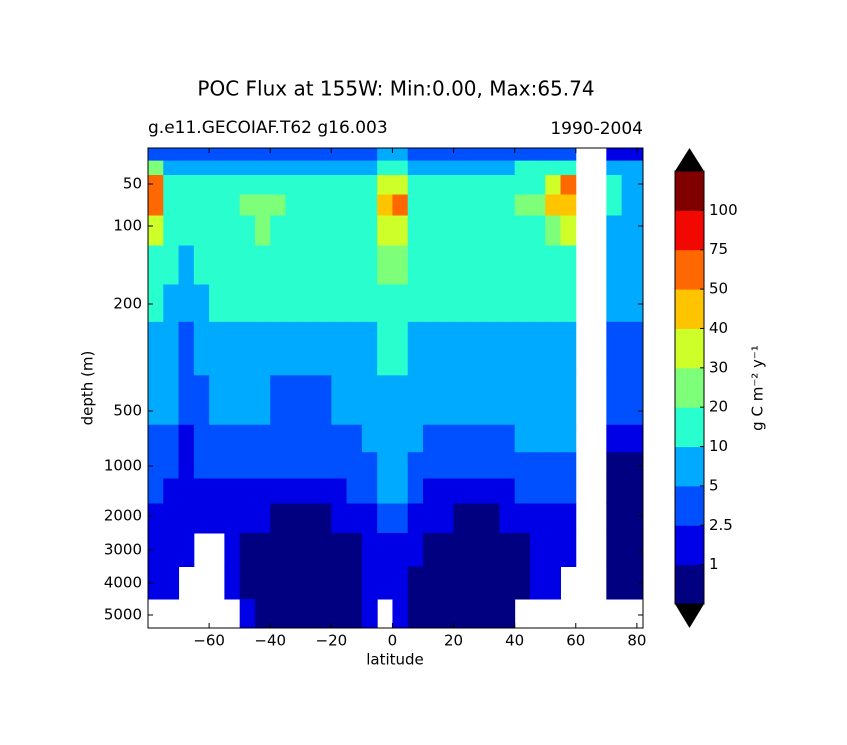 The width and height of the screenshot is (847, 745). I want to click on x-tick-label: −40, so click(270, 641).